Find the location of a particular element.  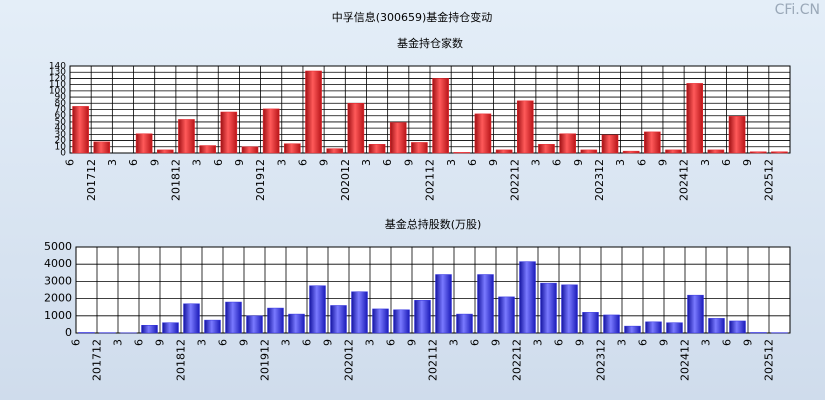

y-tick-label: 50 is located at coordinates (61, 122).